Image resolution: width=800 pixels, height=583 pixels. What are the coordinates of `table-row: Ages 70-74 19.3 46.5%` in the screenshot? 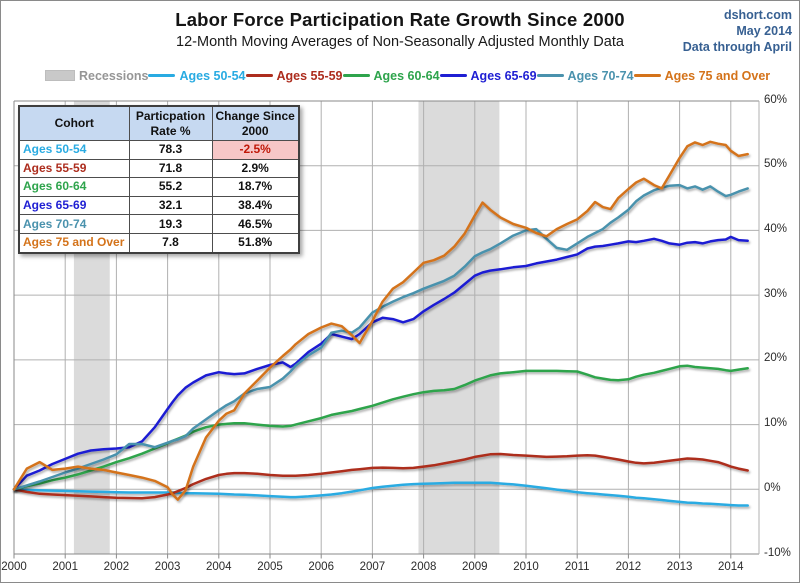 It's located at (159, 224).